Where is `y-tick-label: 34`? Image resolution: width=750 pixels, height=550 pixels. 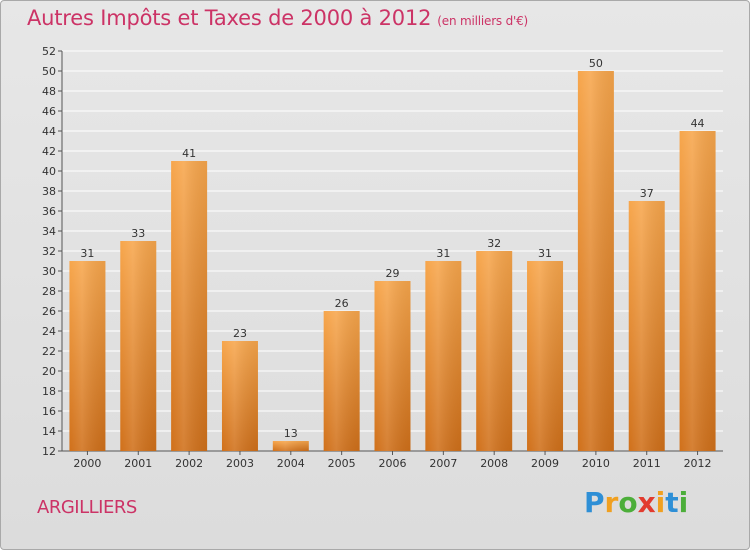
y-tick-label: 34 is located at coordinates (49, 231).